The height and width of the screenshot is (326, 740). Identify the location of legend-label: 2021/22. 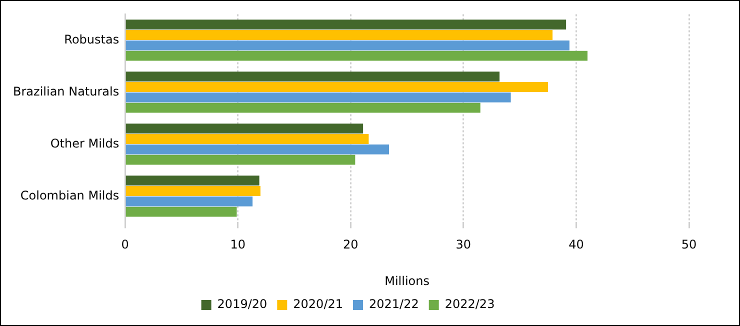
(394, 304).